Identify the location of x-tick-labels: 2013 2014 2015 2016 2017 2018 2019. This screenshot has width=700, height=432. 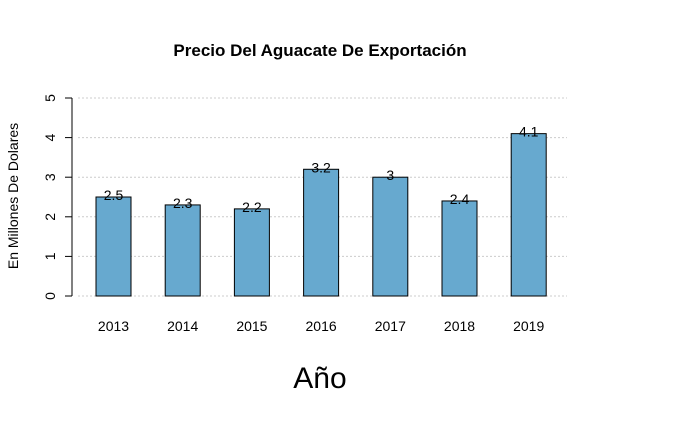
(321, 326).